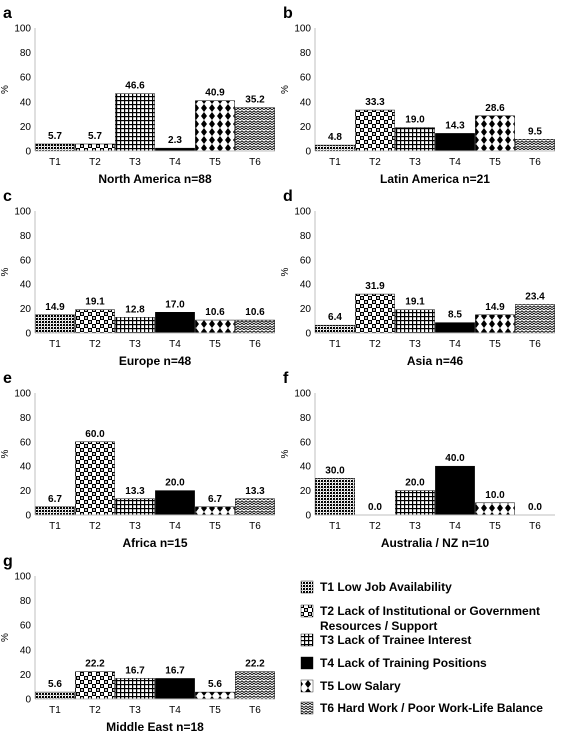 Image resolution: width=565 pixels, height=732 pixels. Describe the element at coordinates (375, 102) in the screenshot. I see `data-label: 33.3` at that location.